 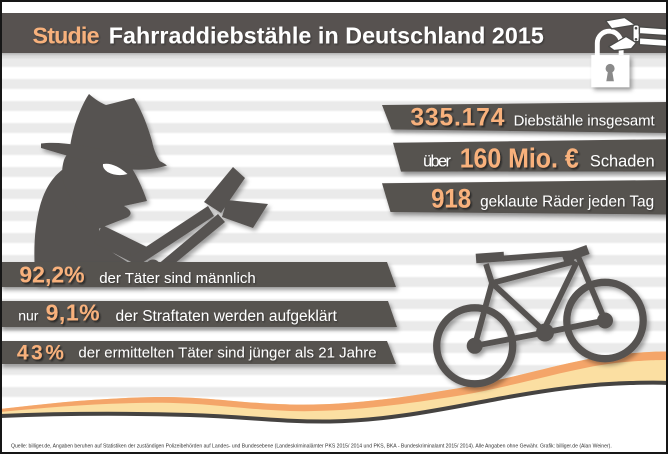 I want to click on svg-text: 335.174, so click(x=457, y=118).